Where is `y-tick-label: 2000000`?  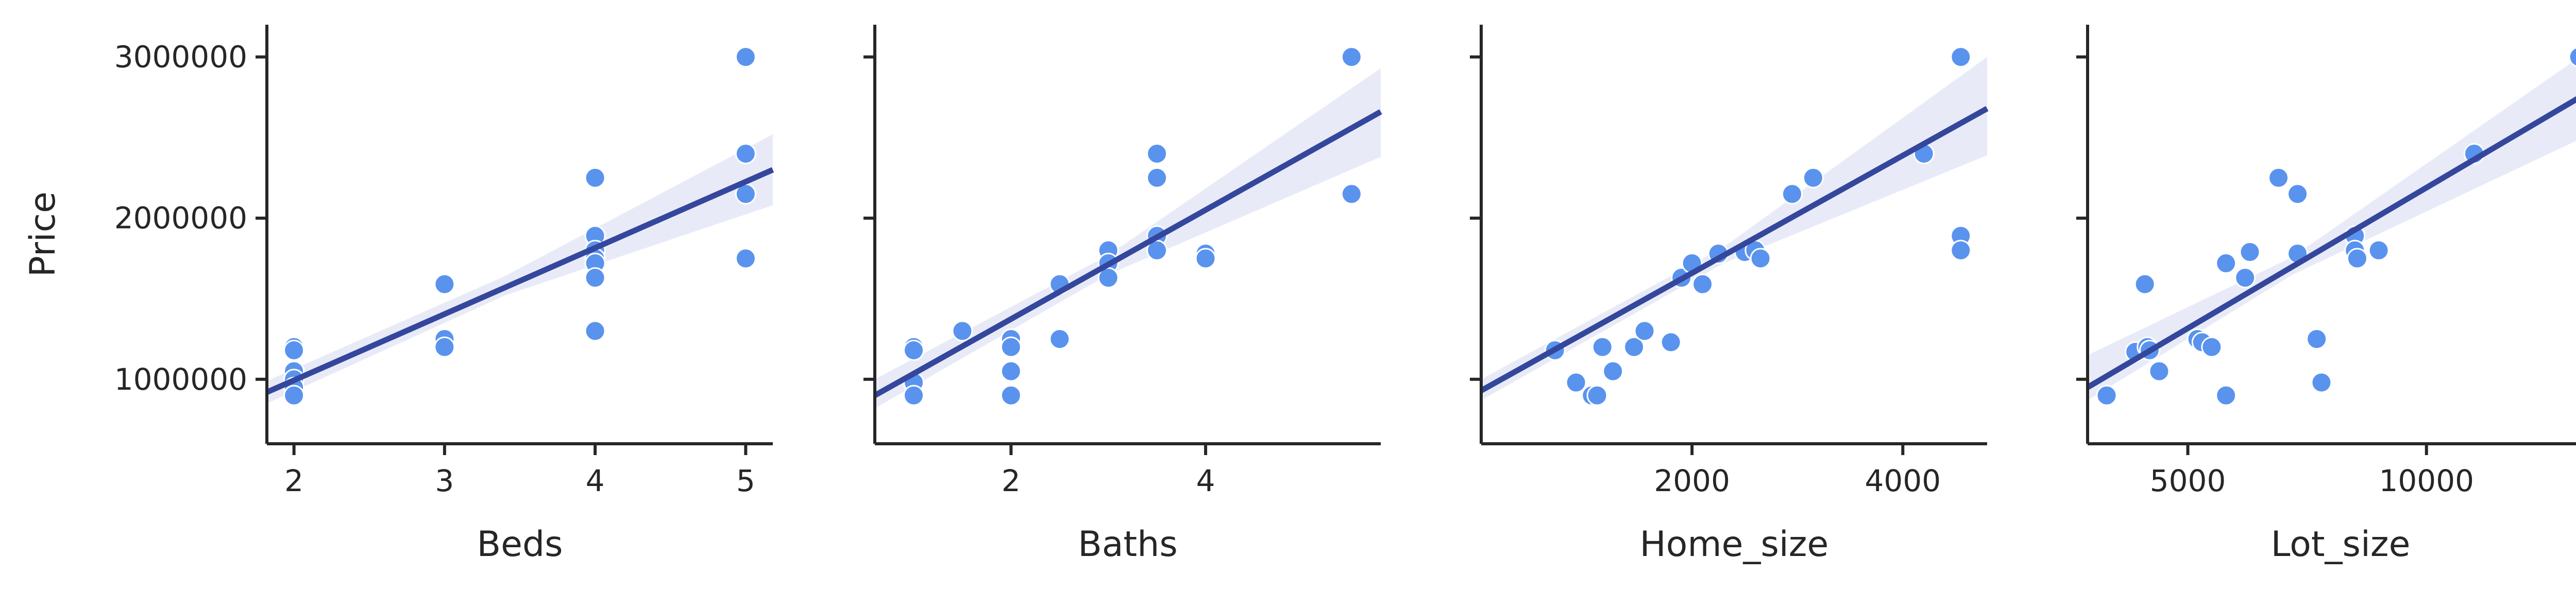 y-tick-label: 2000000 is located at coordinates (180, 218).